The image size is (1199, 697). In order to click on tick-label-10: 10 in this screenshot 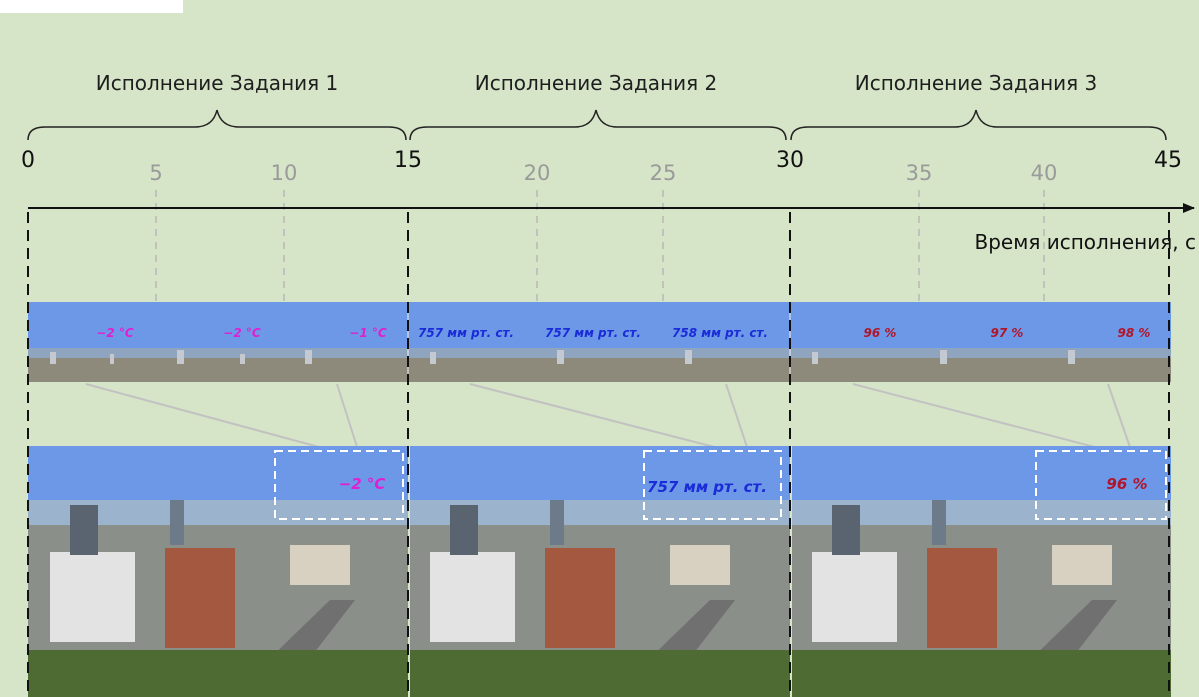, I will do `click(284, 173)`.